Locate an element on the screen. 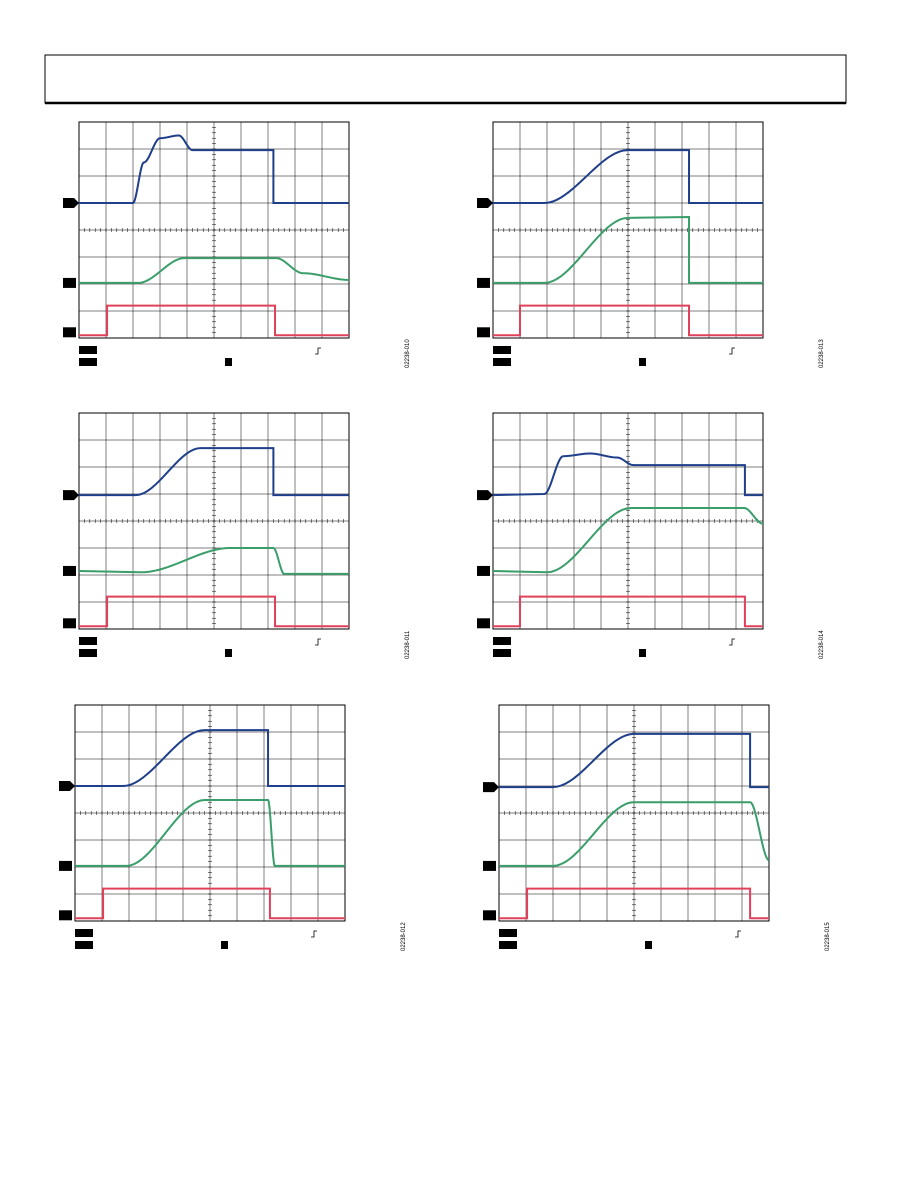 The height and width of the screenshot is (1188, 918). figure-id: 02238-012 is located at coordinates (404, 936).